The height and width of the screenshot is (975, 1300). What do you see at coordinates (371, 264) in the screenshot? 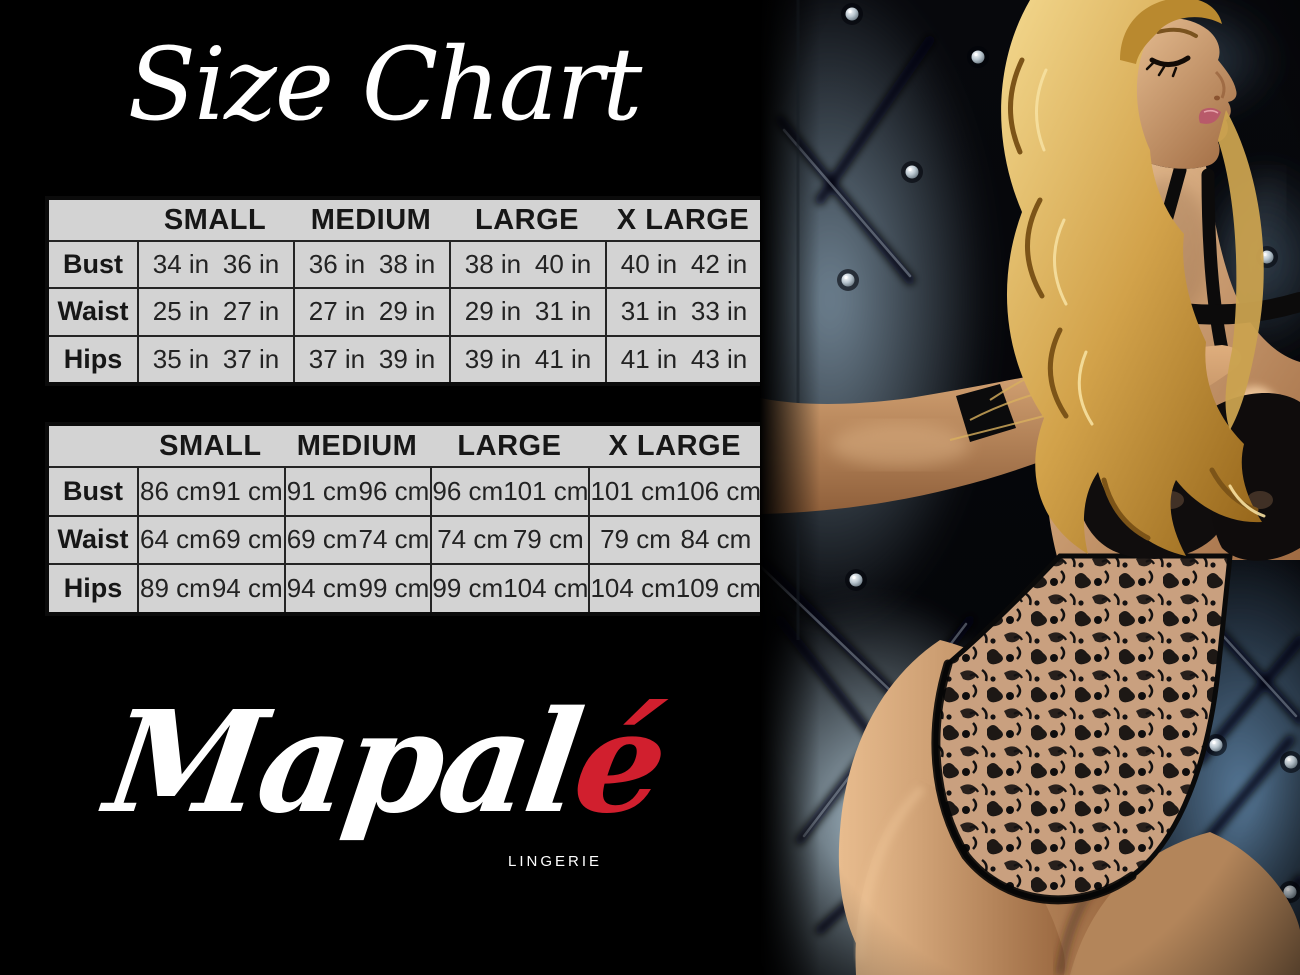
I see `size-cell: 36 in 38 in` at bounding box center [371, 264].